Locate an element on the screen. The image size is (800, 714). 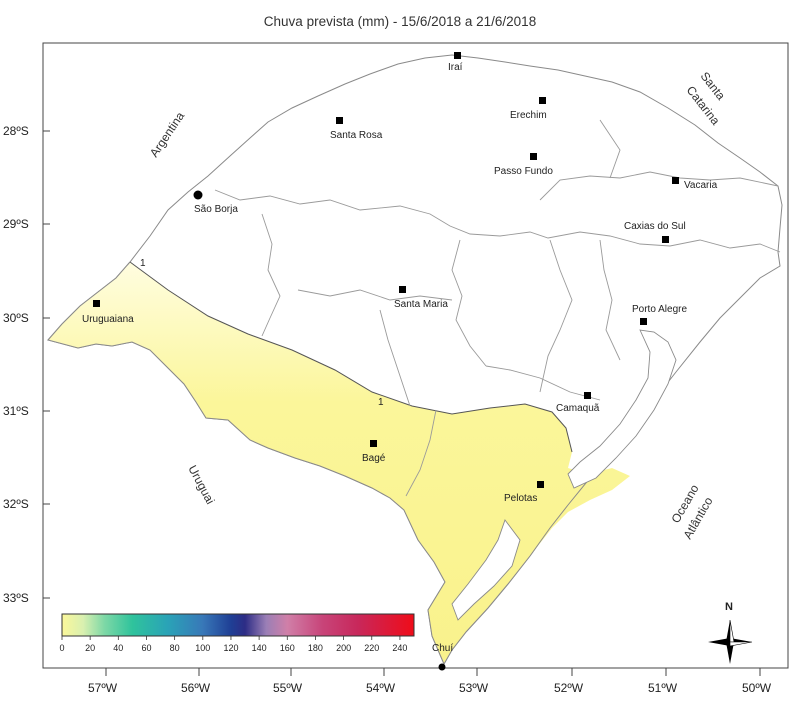
longitude-tick-label: 55ºW is located at coordinates (288, 688).